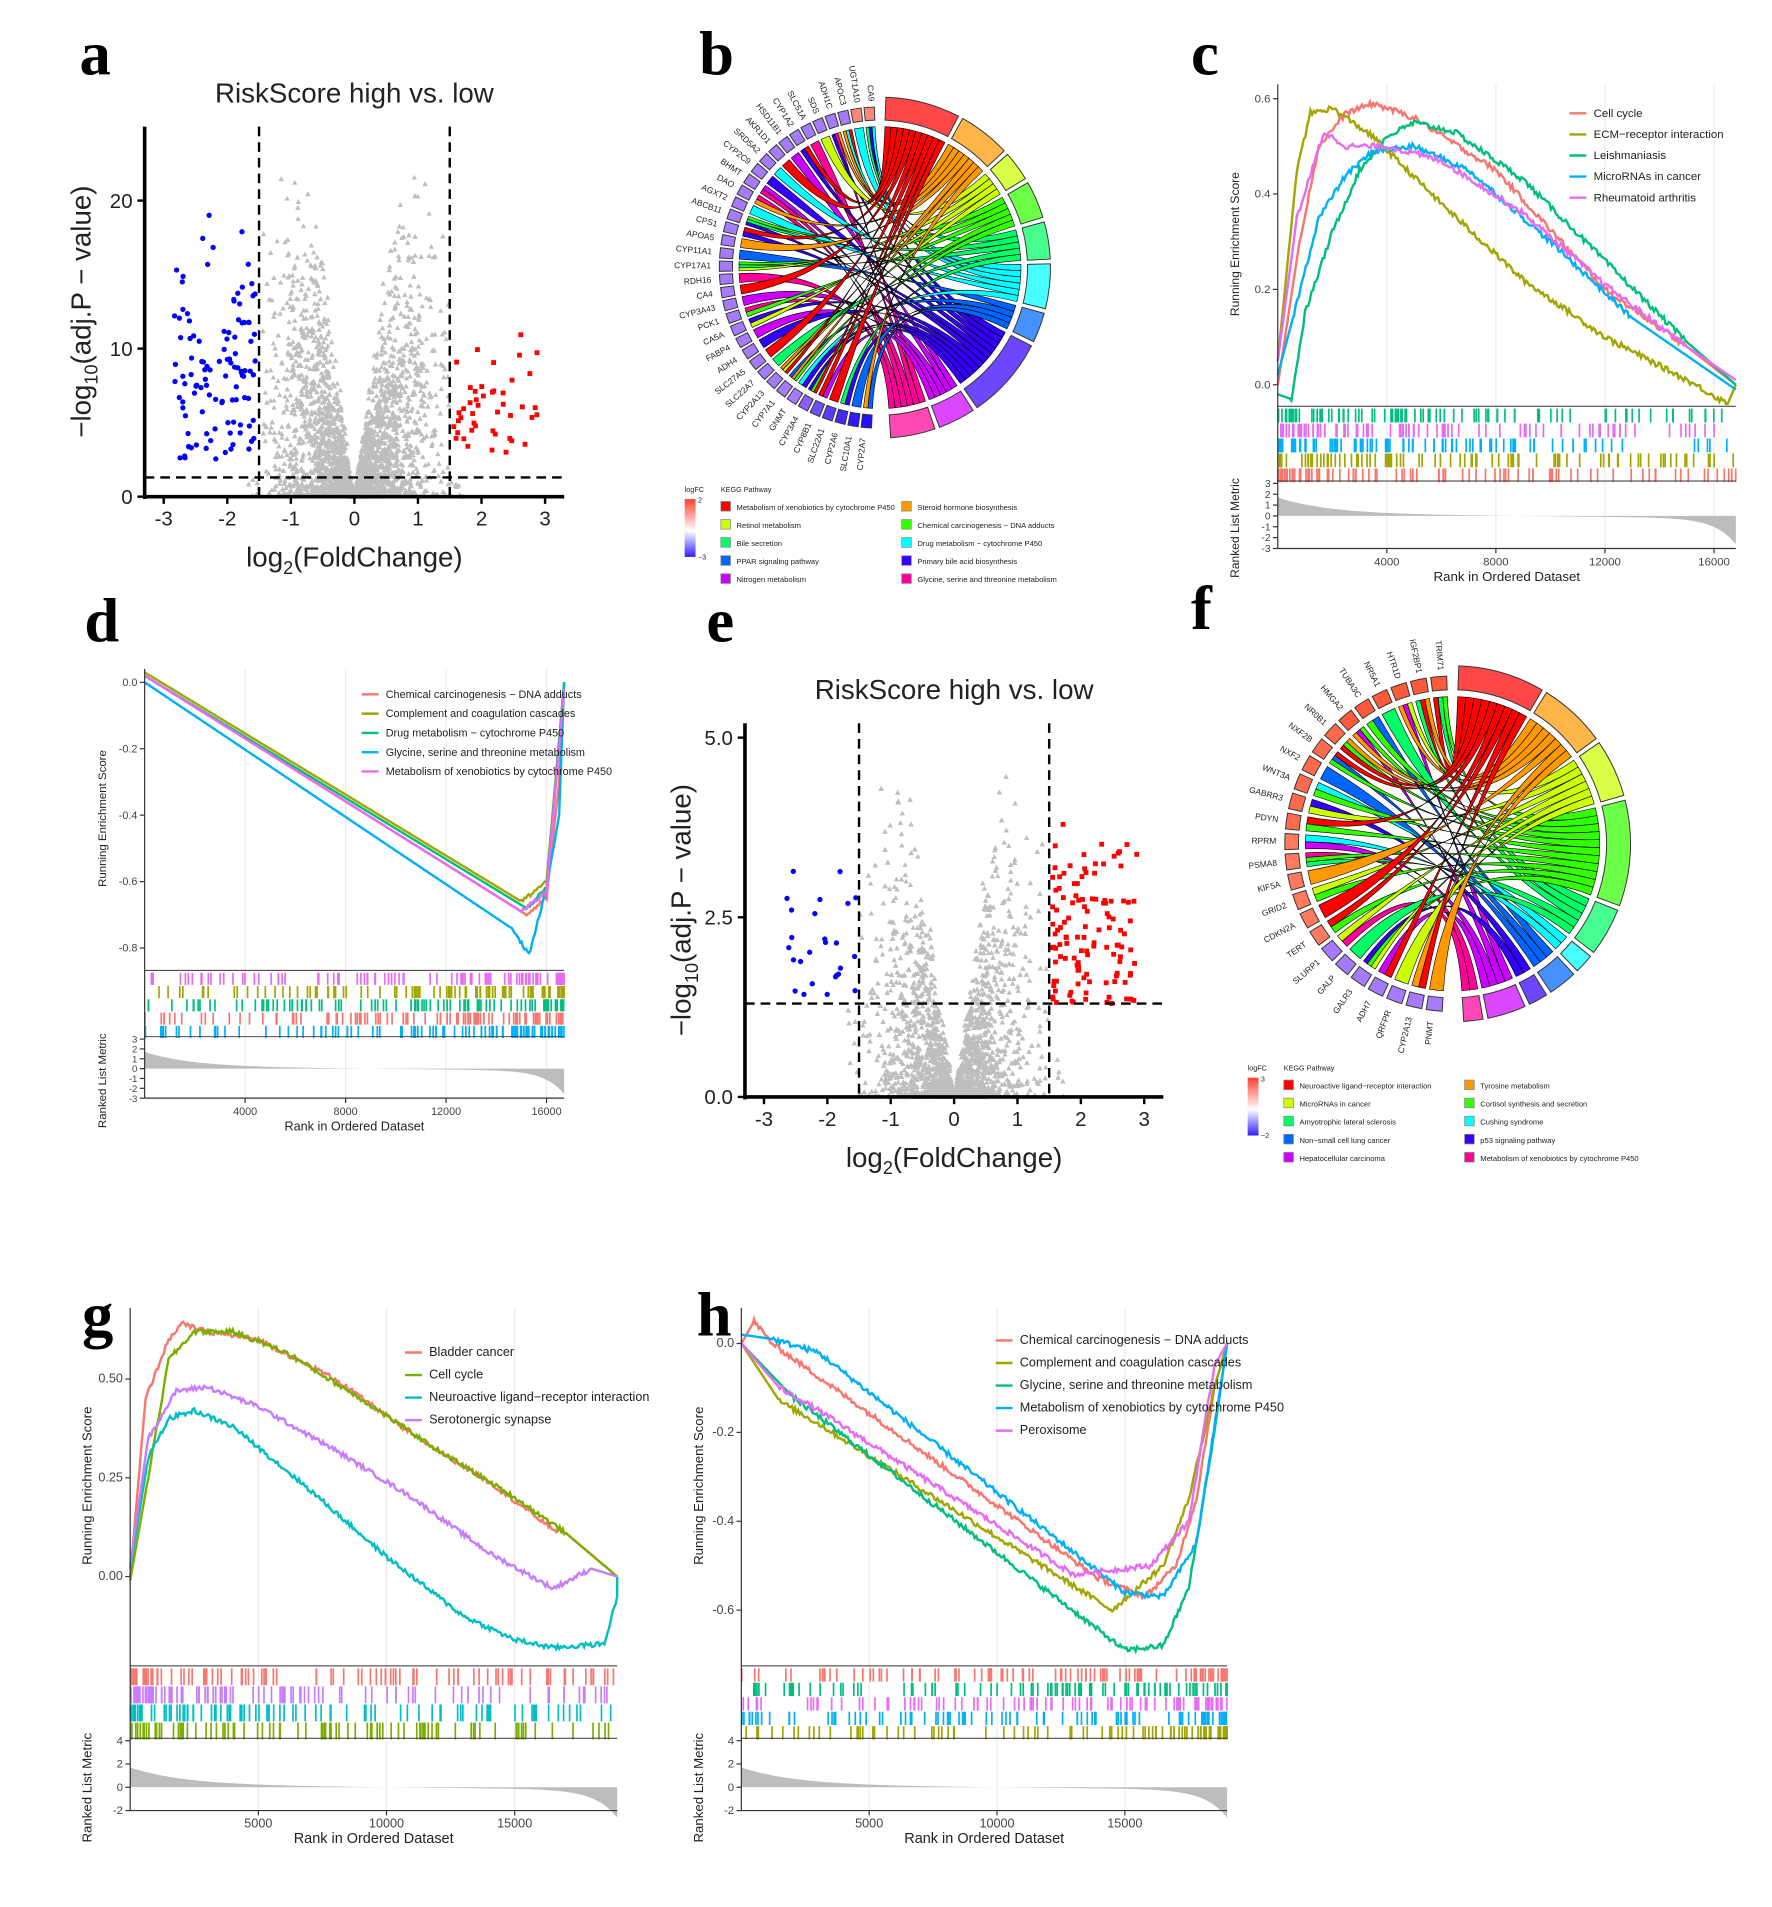  What do you see at coordinates (288, 568) in the screenshot?
I see `x-axis-label-subscript: 2` at bounding box center [288, 568].